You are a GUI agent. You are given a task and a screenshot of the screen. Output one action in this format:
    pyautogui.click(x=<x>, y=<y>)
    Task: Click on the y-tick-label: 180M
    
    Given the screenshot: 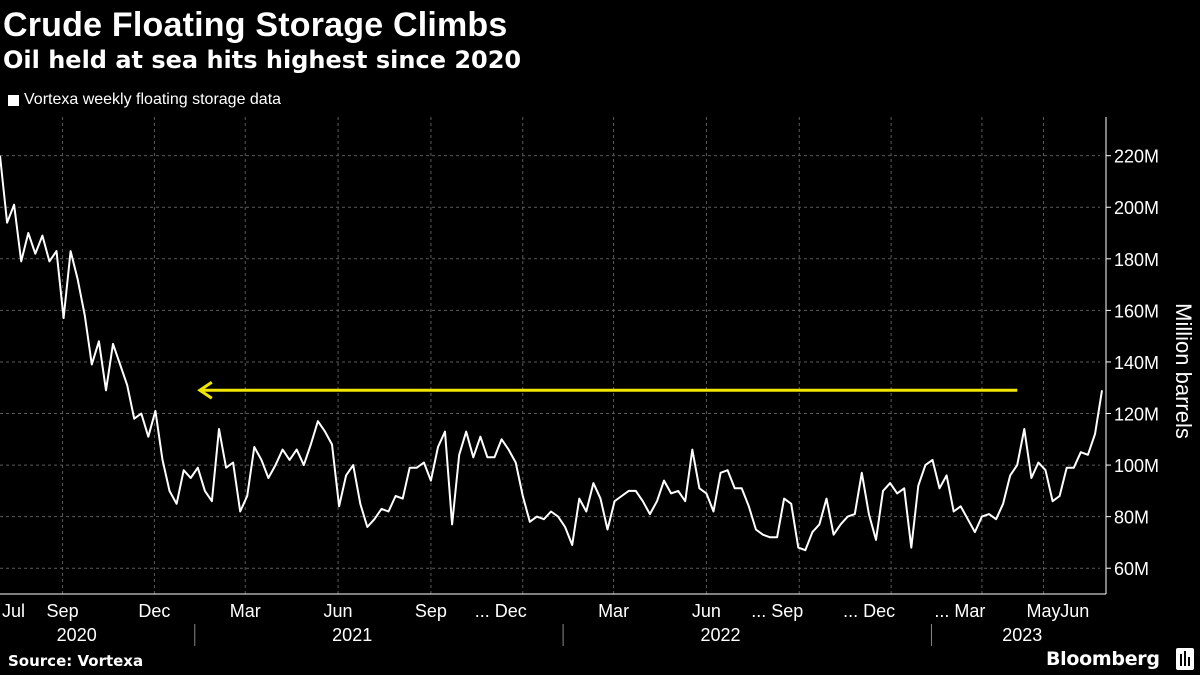 What is the action you would take?
    pyautogui.click(x=1136, y=260)
    